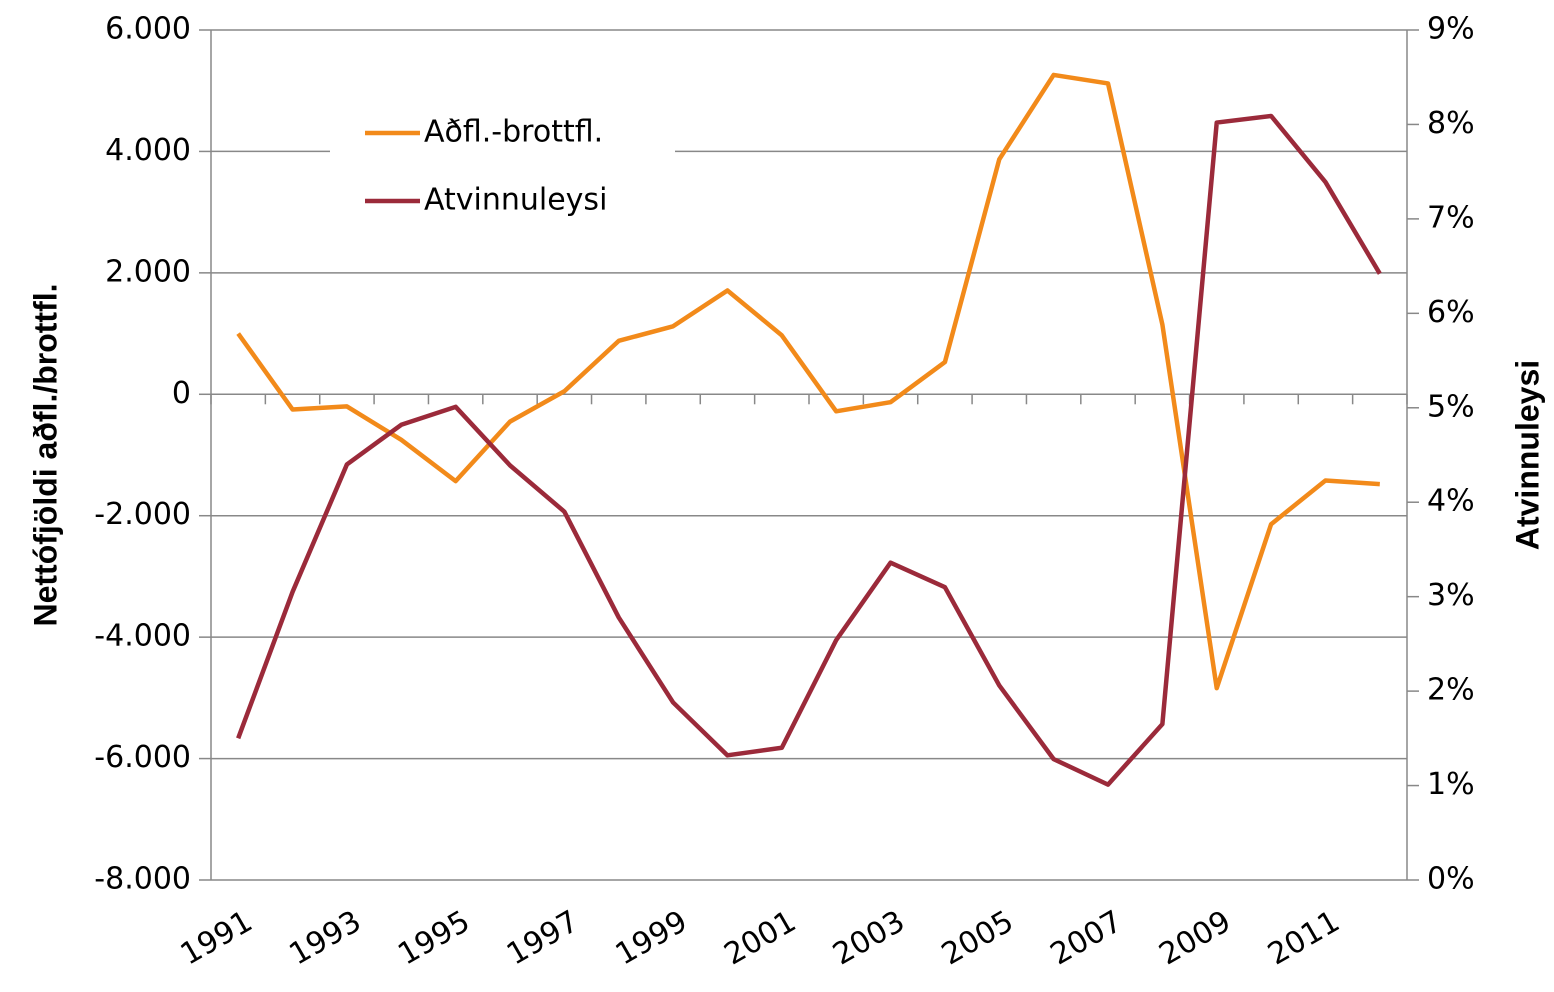  What do you see at coordinates (148, 150) in the screenshot?
I see `y-tick-label: 4.000` at bounding box center [148, 150].